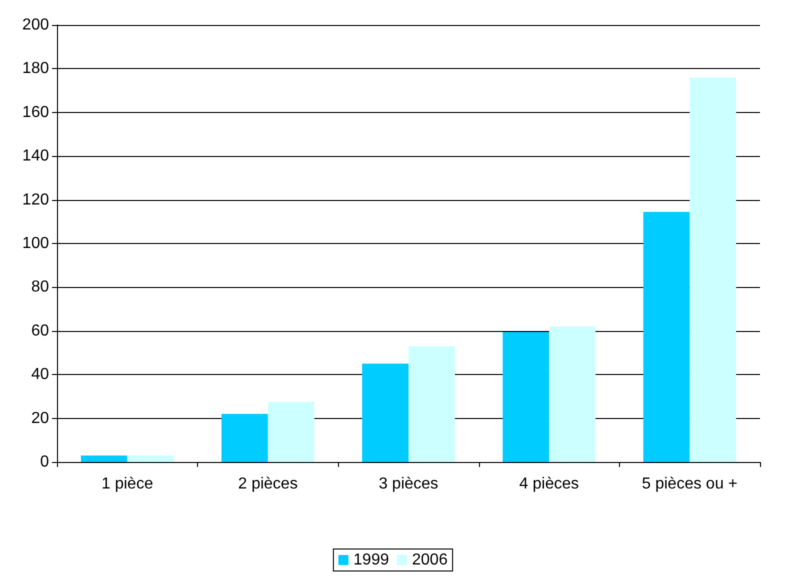 The height and width of the screenshot is (576, 786). What do you see at coordinates (36, 112) in the screenshot?
I see `y-tick-label: 160` at bounding box center [36, 112].